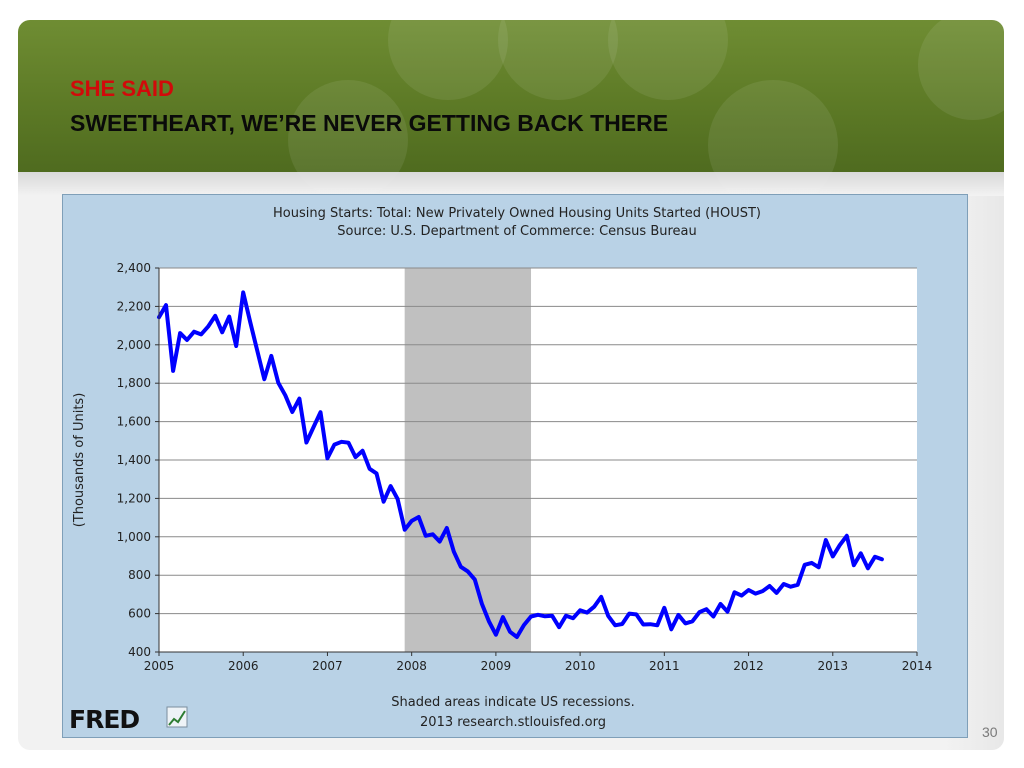 Image resolution: width=1024 pixels, height=768 pixels. What do you see at coordinates (917, 666) in the screenshot?
I see `x-tick-label: 2014` at bounding box center [917, 666].